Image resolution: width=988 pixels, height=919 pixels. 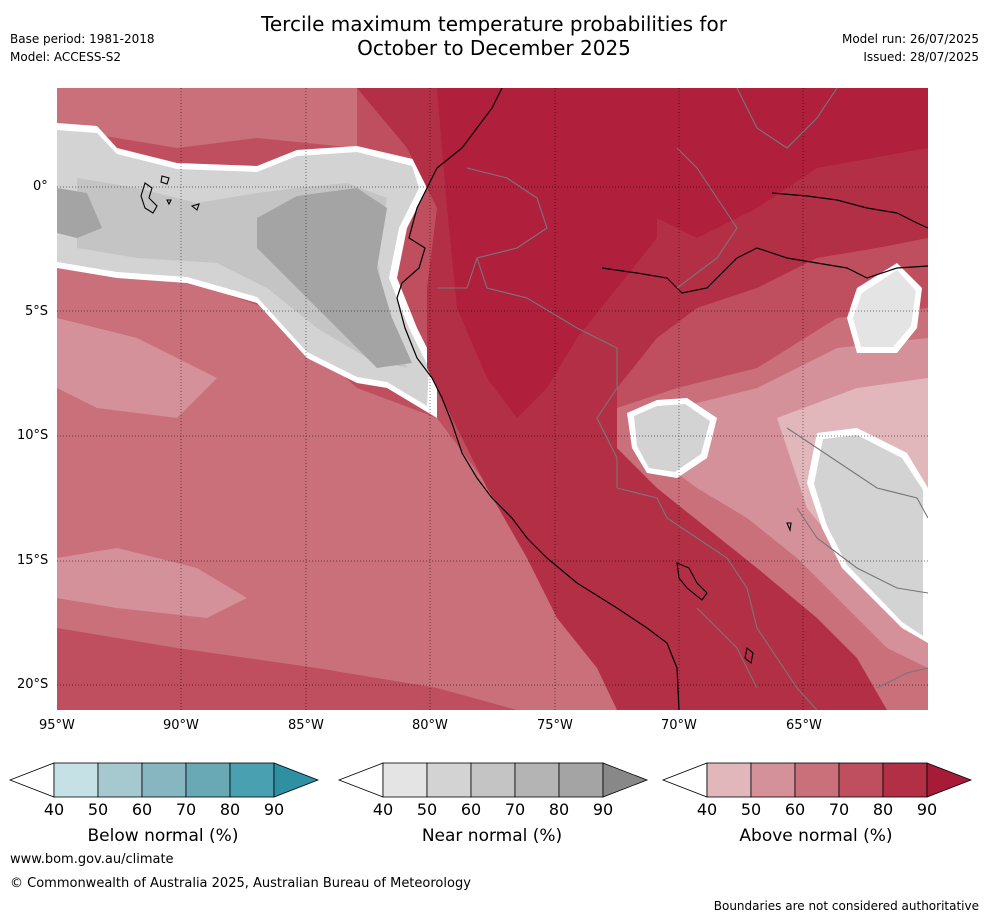 I want to click on colorbar-group, so click(x=490, y=780).